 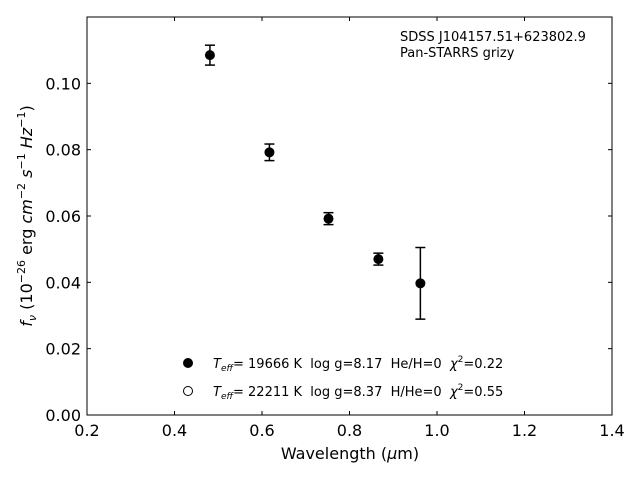 I want to click on x-tick-label: 0.6, so click(x=261, y=430).